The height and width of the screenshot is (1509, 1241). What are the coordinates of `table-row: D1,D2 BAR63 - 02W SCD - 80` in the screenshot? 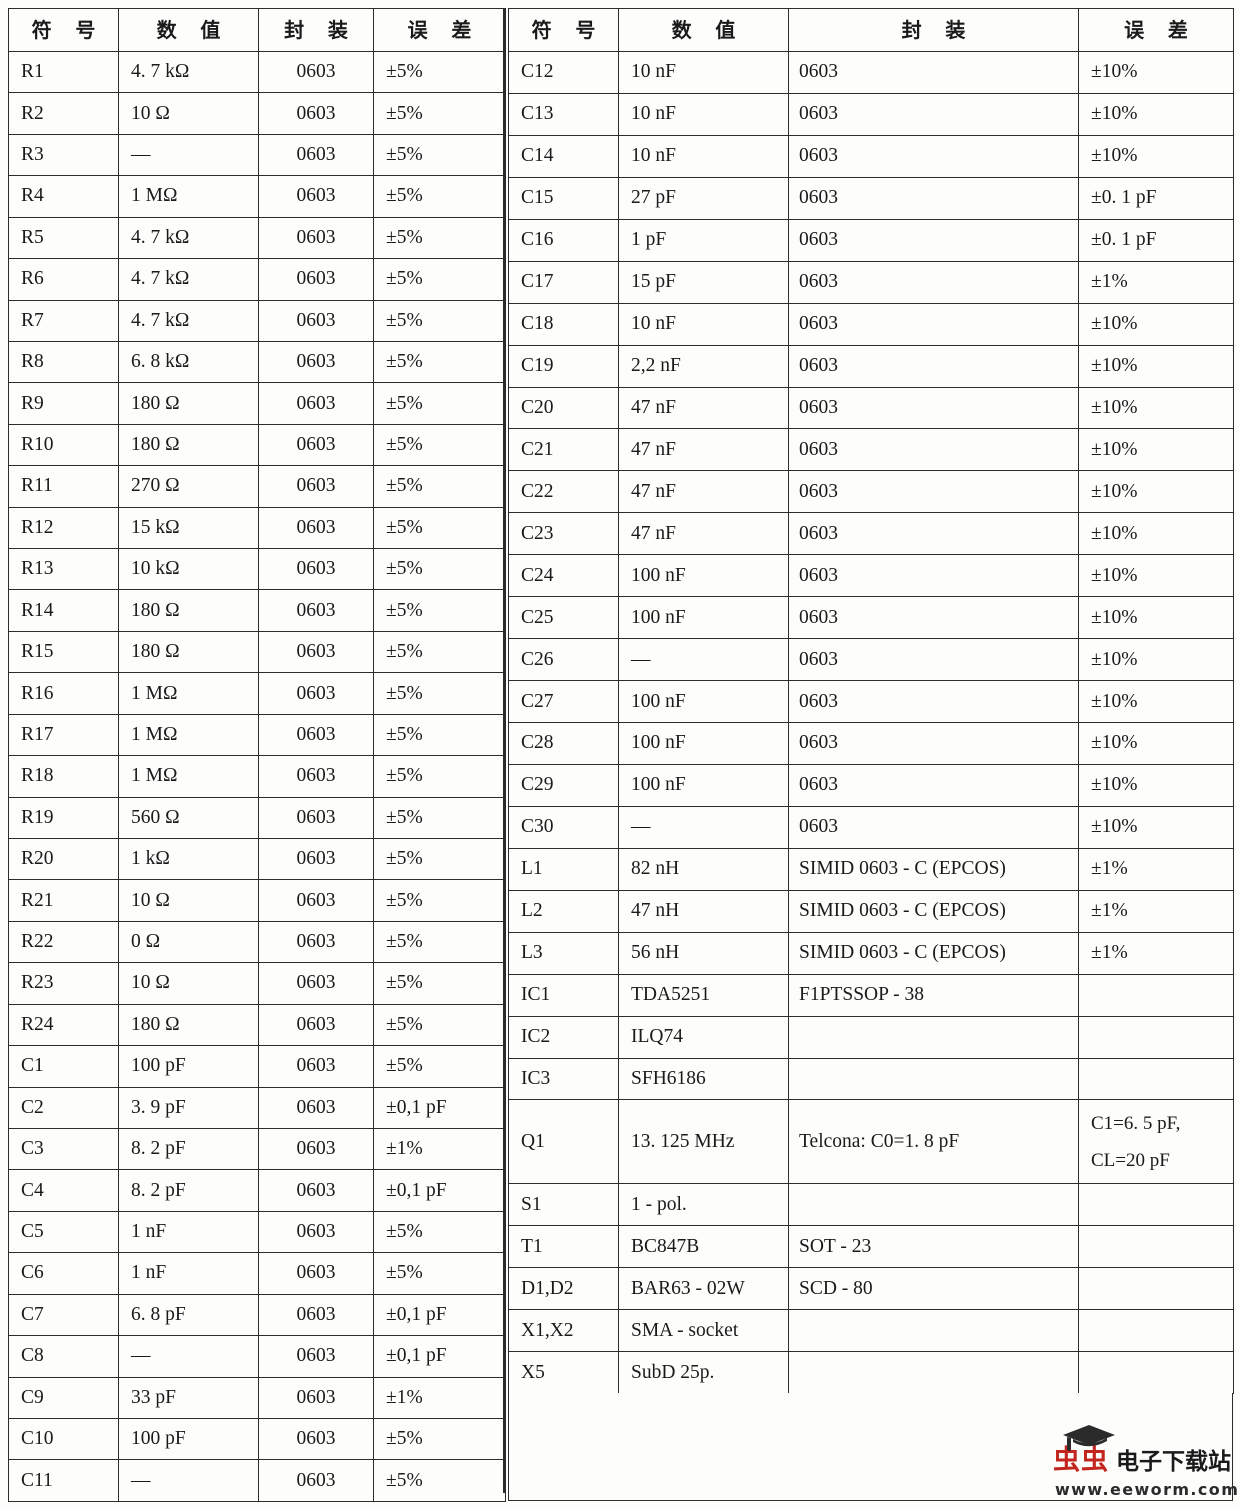 It's located at (871, 1289).